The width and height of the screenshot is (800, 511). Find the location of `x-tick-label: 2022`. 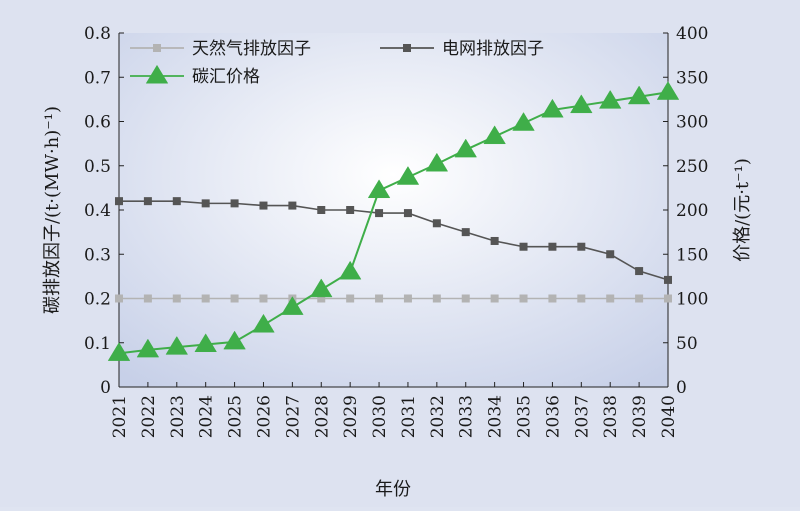

x-tick-label: 2022 is located at coordinates (149, 416).